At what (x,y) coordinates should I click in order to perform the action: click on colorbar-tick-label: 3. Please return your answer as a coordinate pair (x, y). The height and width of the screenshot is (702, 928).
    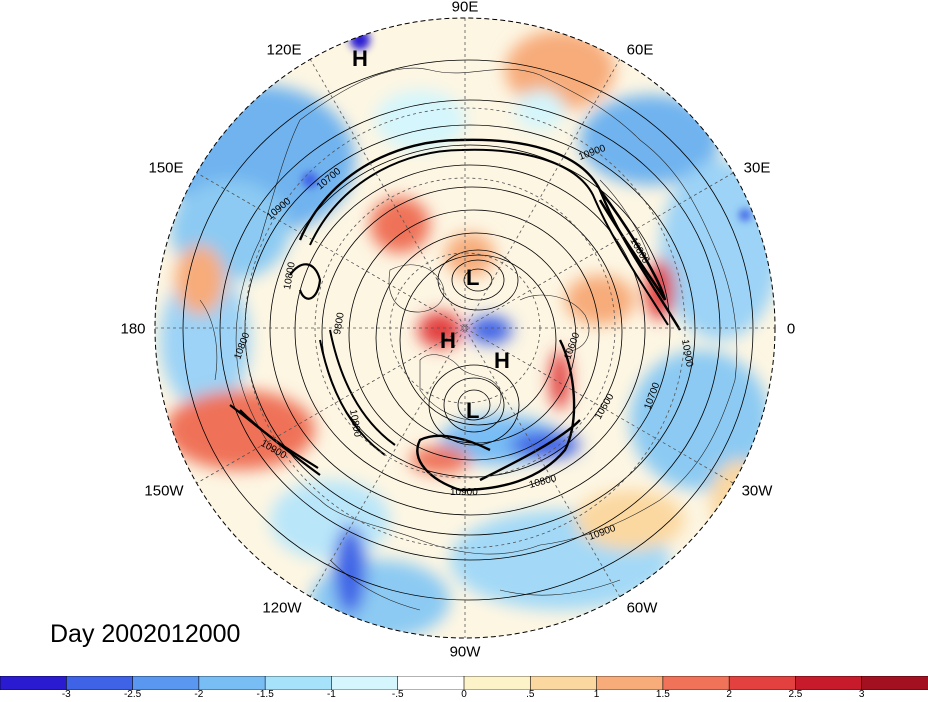
    Looking at the image, I should click on (861, 694).